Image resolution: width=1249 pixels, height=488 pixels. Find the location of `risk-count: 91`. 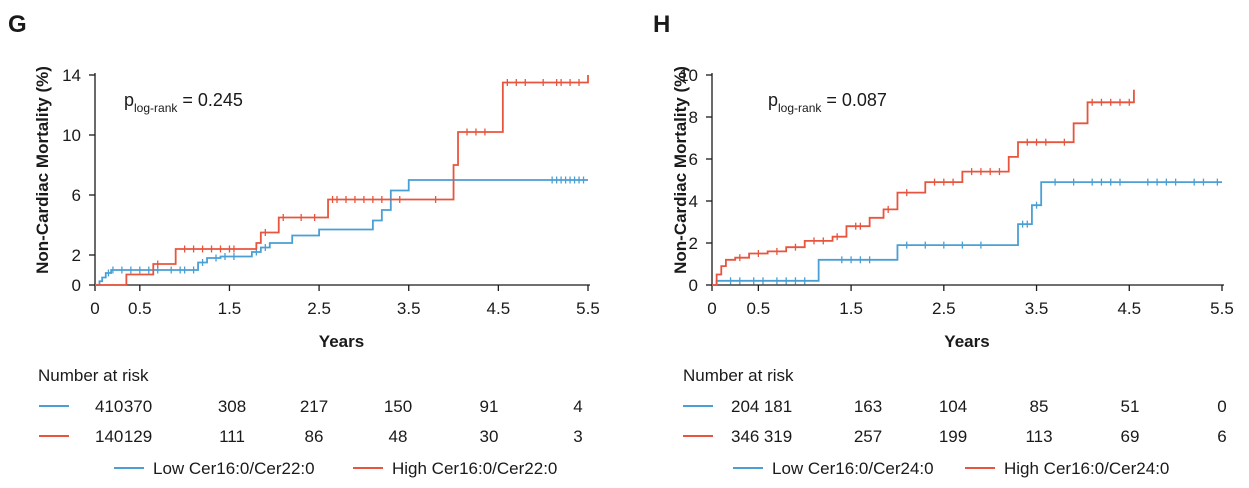

risk-count: 91 is located at coordinates (489, 406).